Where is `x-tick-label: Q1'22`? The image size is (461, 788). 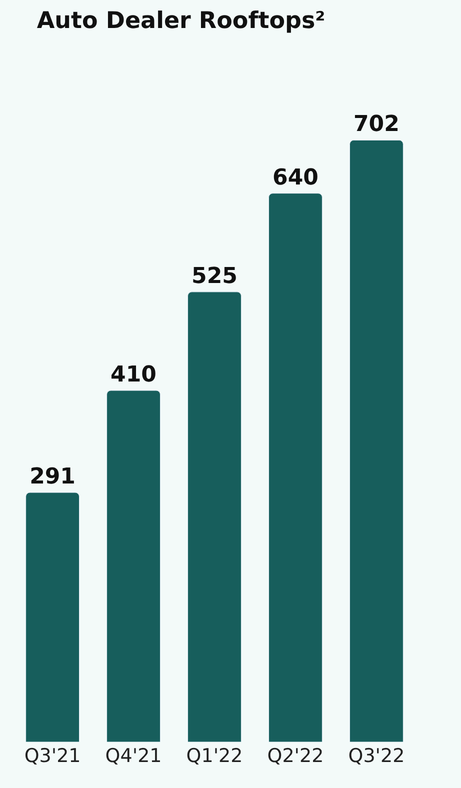 x-tick-label: Q1'22 is located at coordinates (214, 756).